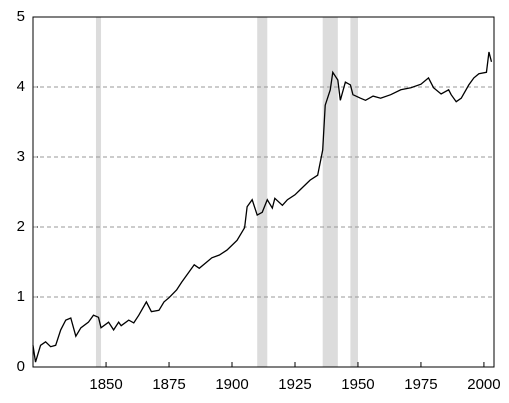 The height and width of the screenshot is (403, 509). Describe the element at coordinates (21, 366) in the screenshot. I see `y-tick-label: 0` at that location.